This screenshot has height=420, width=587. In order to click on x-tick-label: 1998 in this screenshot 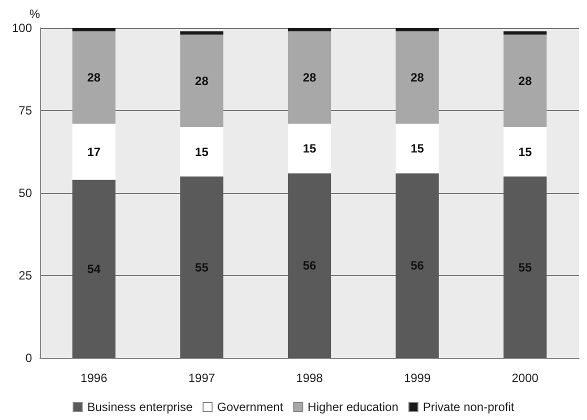, I will do `click(310, 378)`.